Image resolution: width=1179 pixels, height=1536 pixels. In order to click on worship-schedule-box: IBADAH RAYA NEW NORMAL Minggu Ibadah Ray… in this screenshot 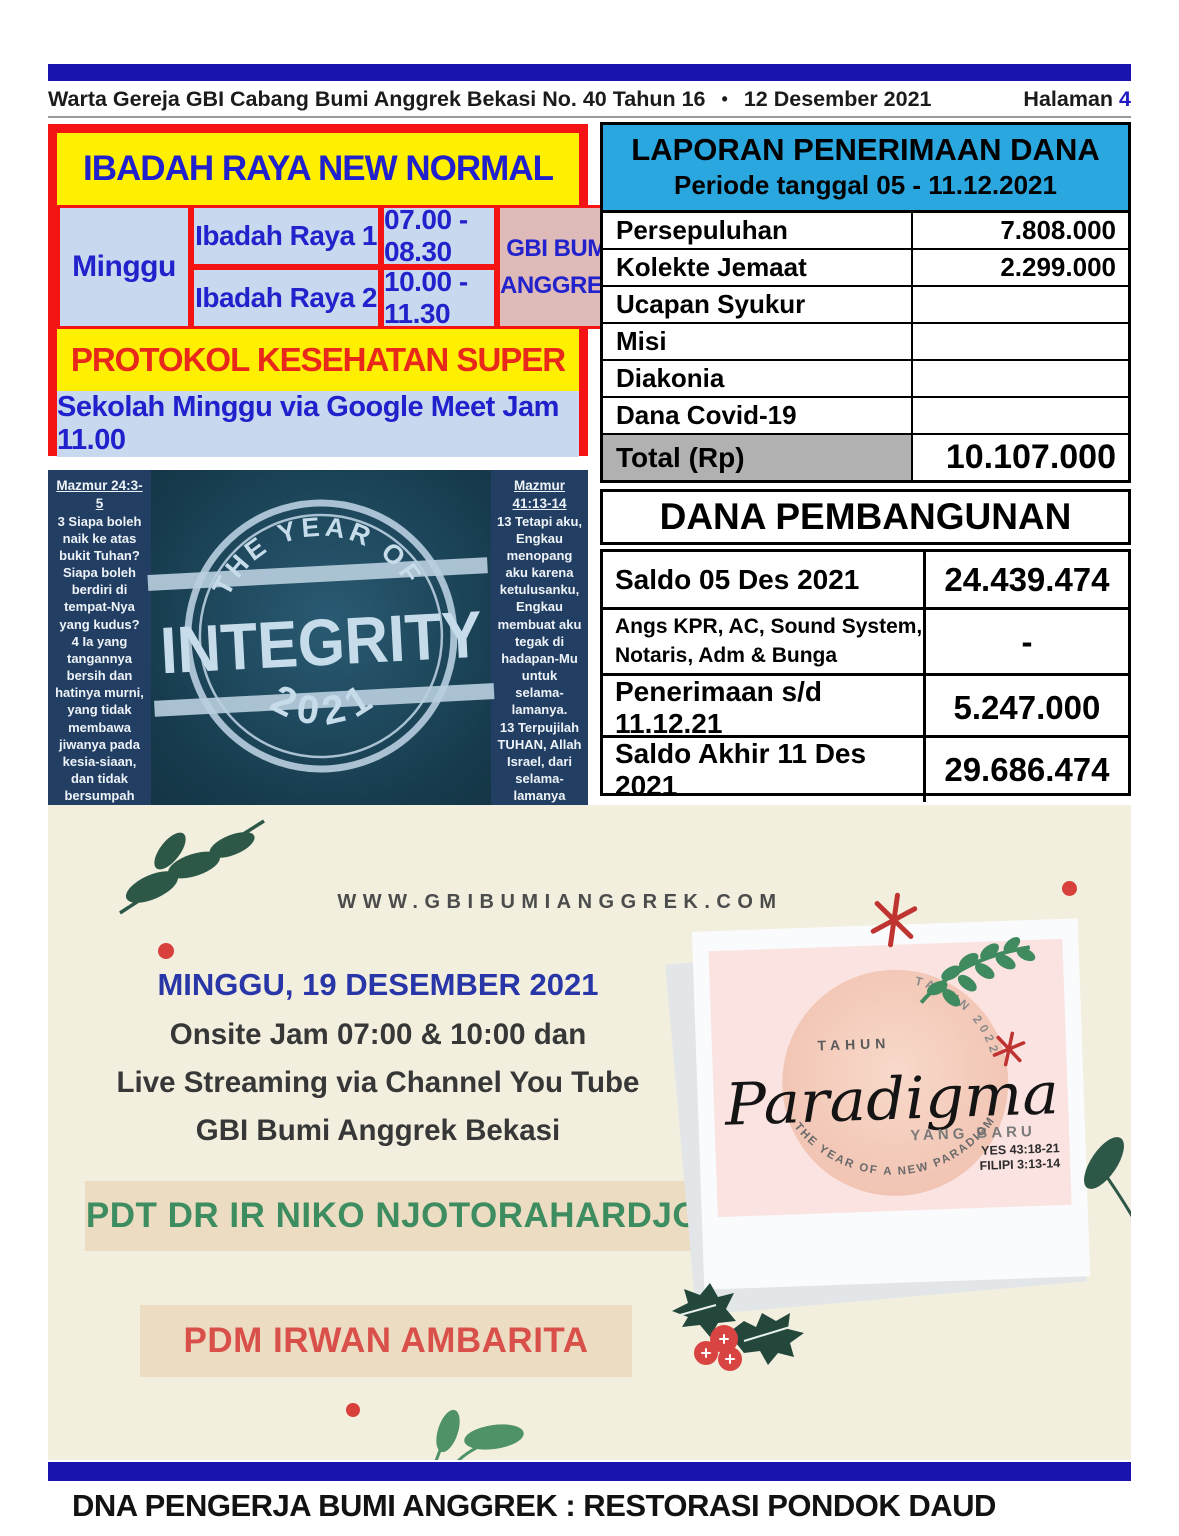, I will do `click(335, 290)`.